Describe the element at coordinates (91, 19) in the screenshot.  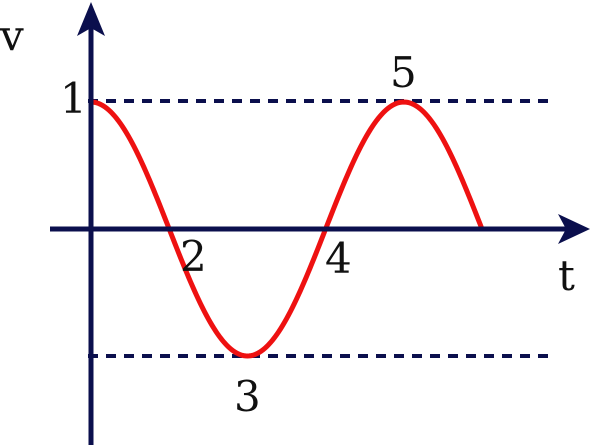
I see `v-axis-arrowhead` at that location.